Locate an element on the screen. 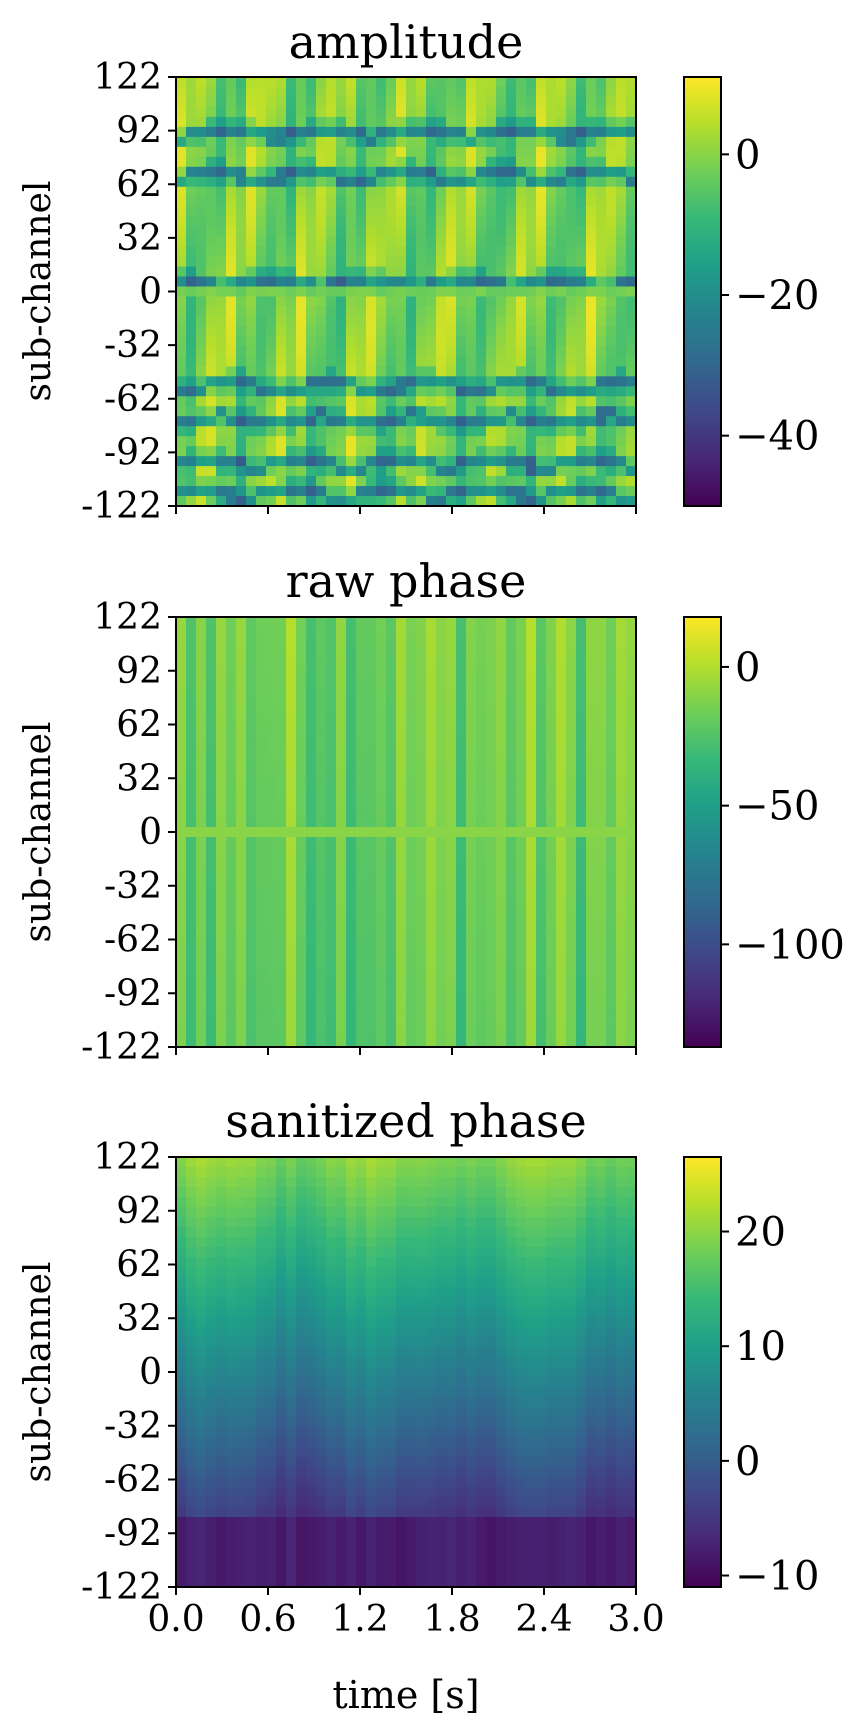  title-raw-phase: raw phase is located at coordinates (406, 581).